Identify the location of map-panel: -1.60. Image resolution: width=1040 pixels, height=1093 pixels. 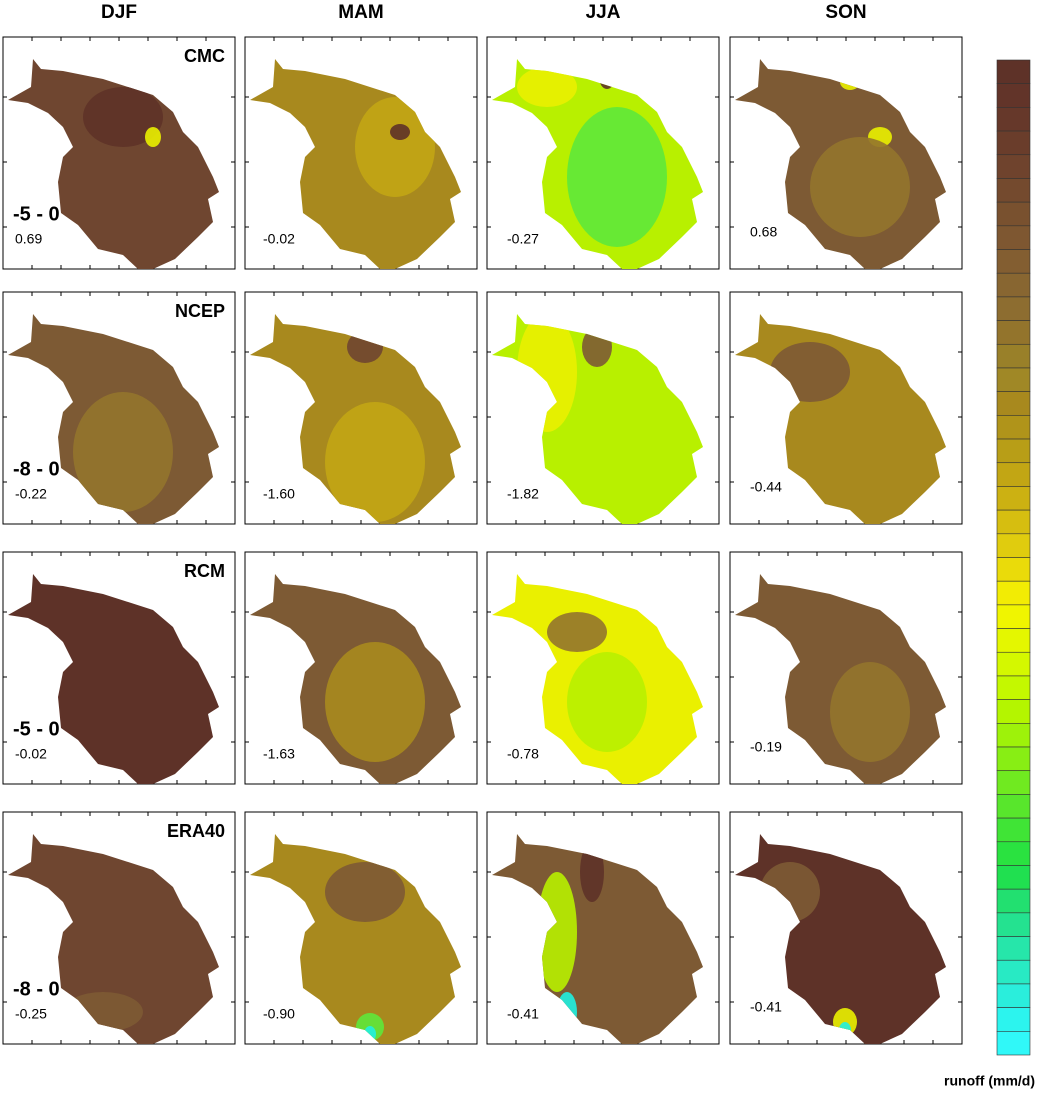
(361, 408).